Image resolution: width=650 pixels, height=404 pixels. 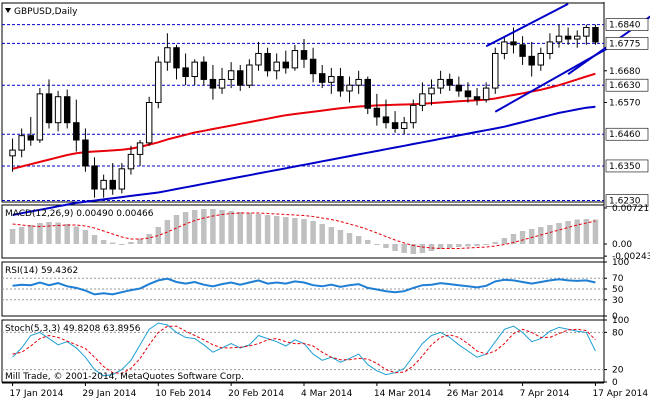 What do you see at coordinates (527, 25) in the screenshot?
I see `channel-trend-line` at bounding box center [527, 25].